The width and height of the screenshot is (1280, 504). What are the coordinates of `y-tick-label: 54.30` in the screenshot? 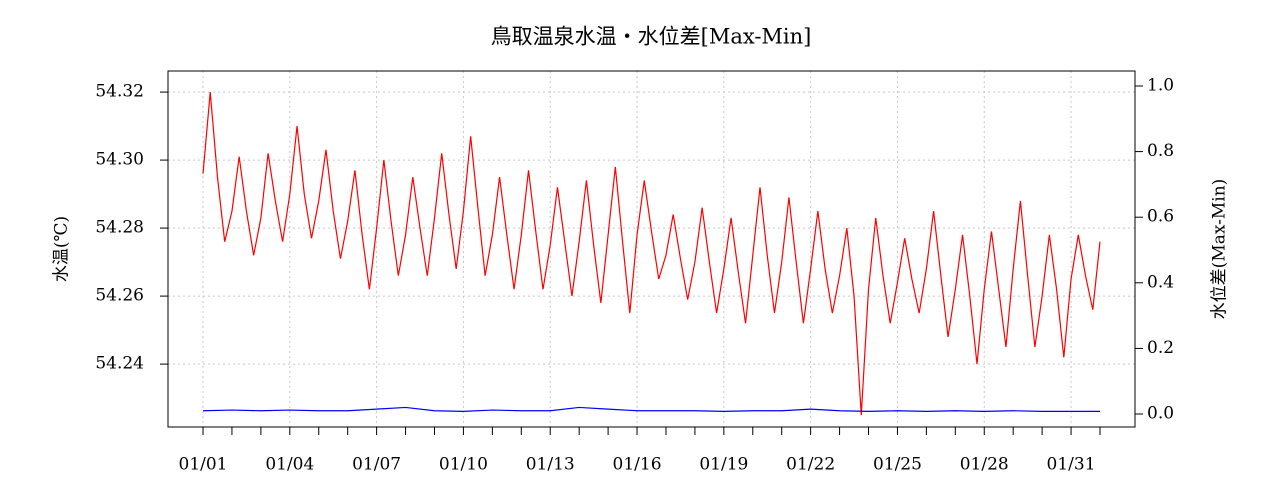 It's located at (119, 160).